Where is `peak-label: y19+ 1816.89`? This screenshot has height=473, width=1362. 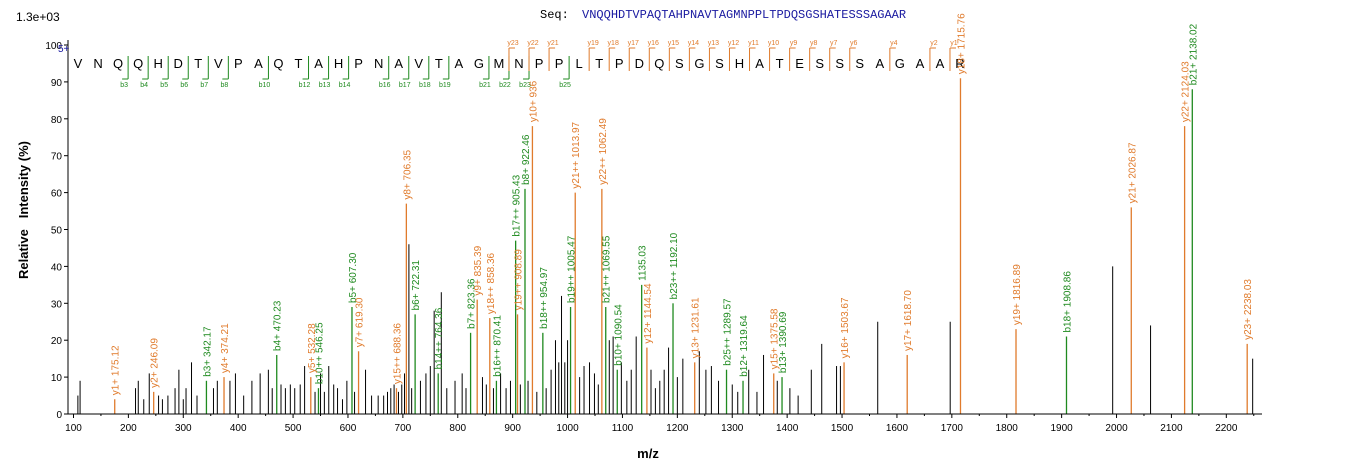
peak-label: y19+ 1816.89 is located at coordinates (1017, 294).